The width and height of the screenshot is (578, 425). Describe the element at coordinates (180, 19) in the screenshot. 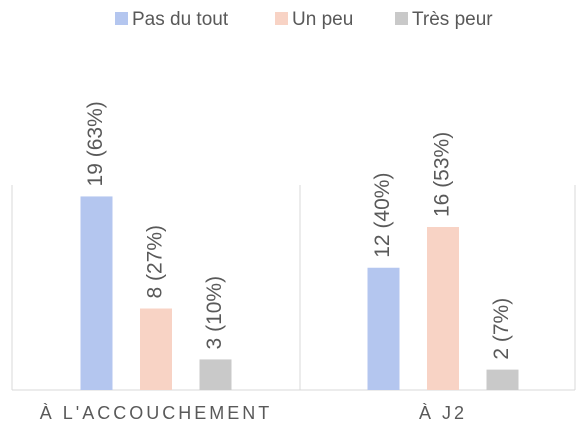

I see `legend-label: Pas du tout` at that location.